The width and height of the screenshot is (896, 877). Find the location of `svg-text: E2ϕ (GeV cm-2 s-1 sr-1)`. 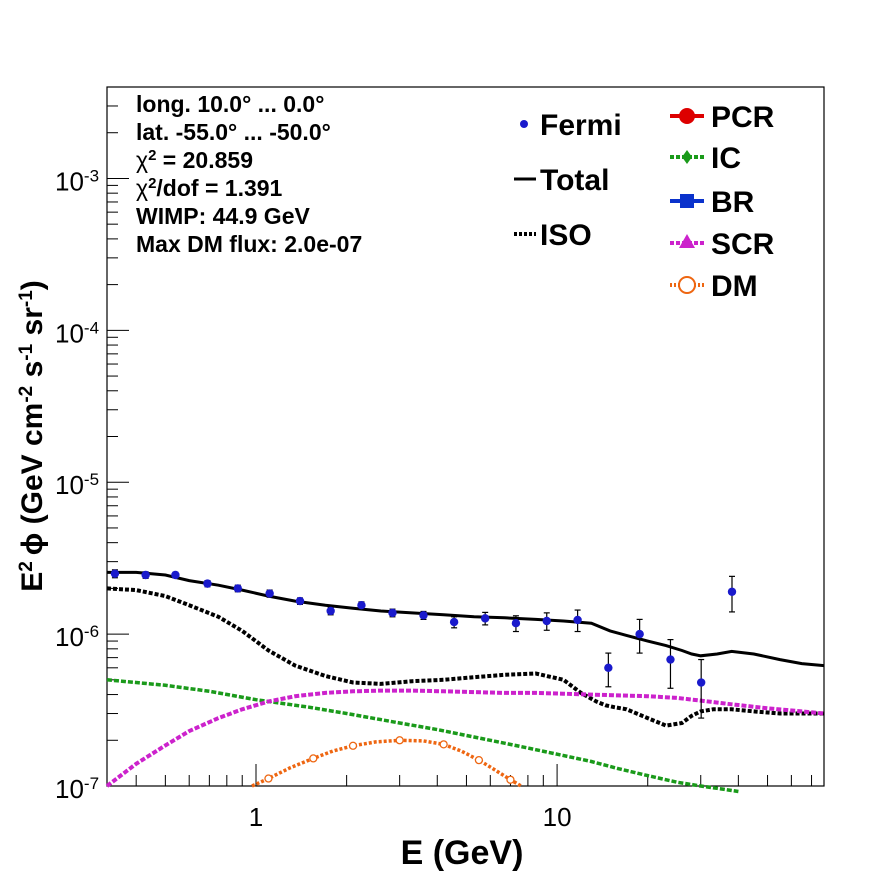

svg-text: E2ϕ (GeV cm-2 s-1 sr-1) is located at coordinates (33, 436).